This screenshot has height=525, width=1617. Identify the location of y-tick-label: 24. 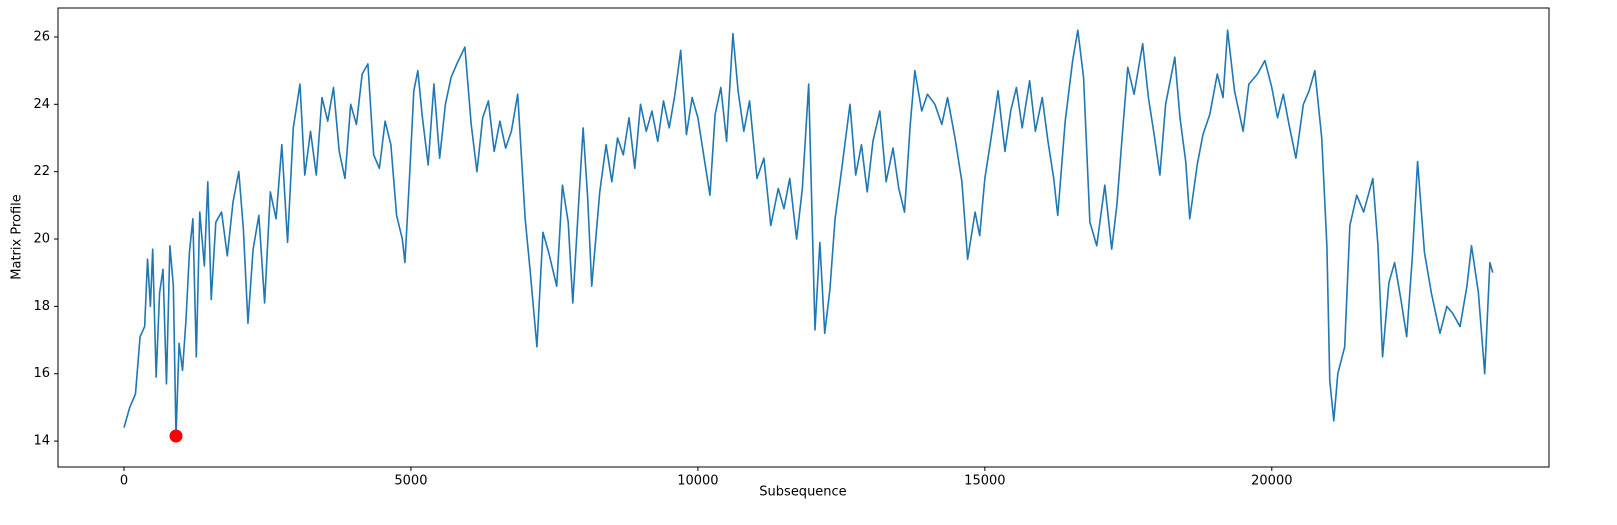
(41, 104).